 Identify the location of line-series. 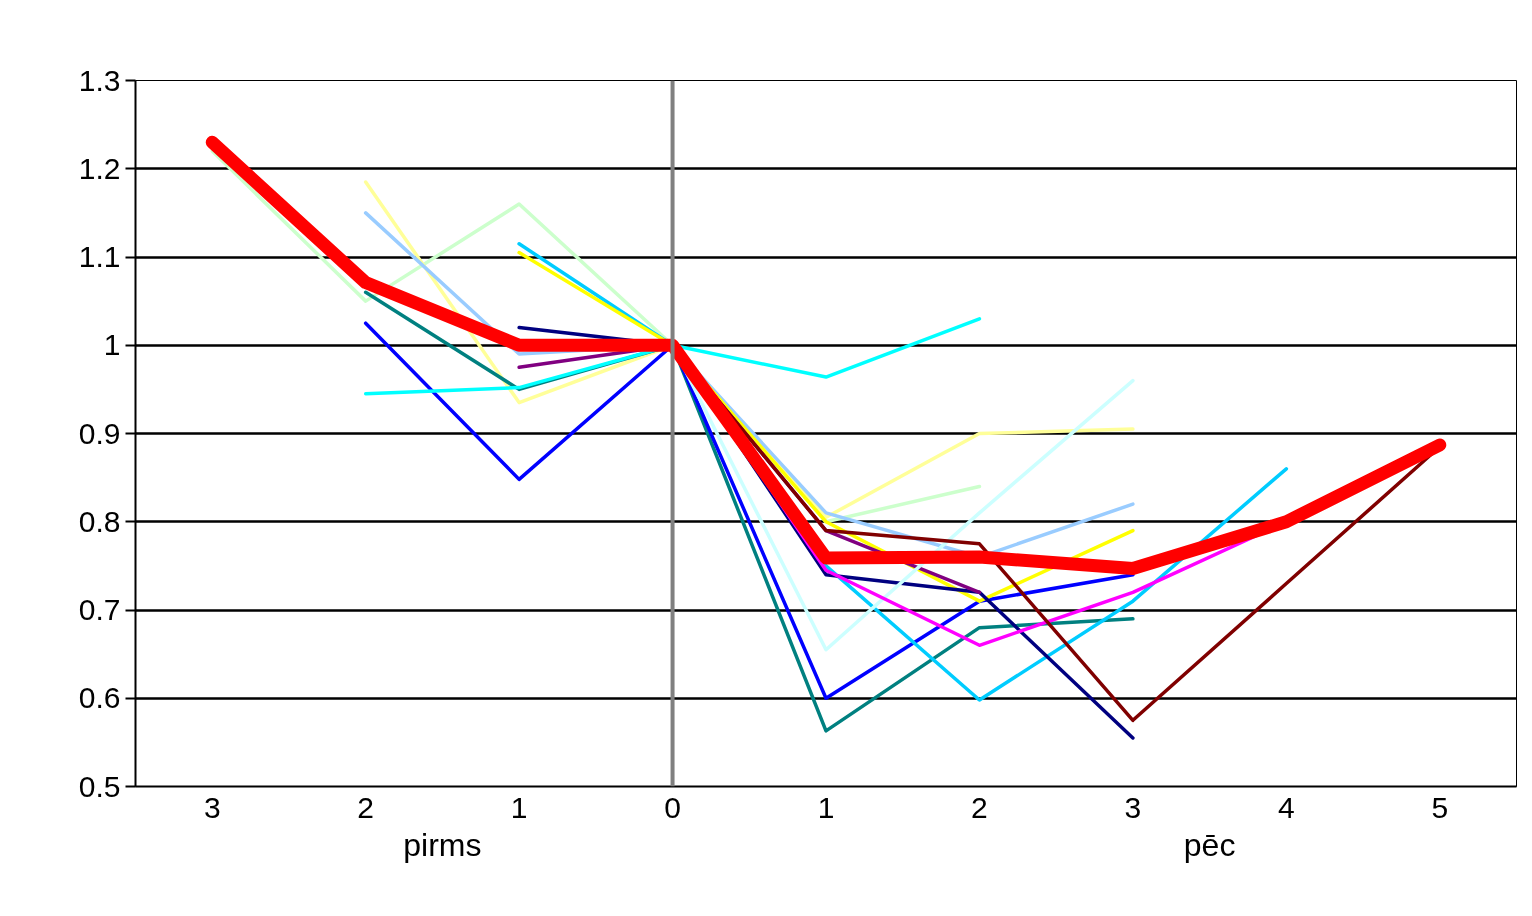
(672, 356).